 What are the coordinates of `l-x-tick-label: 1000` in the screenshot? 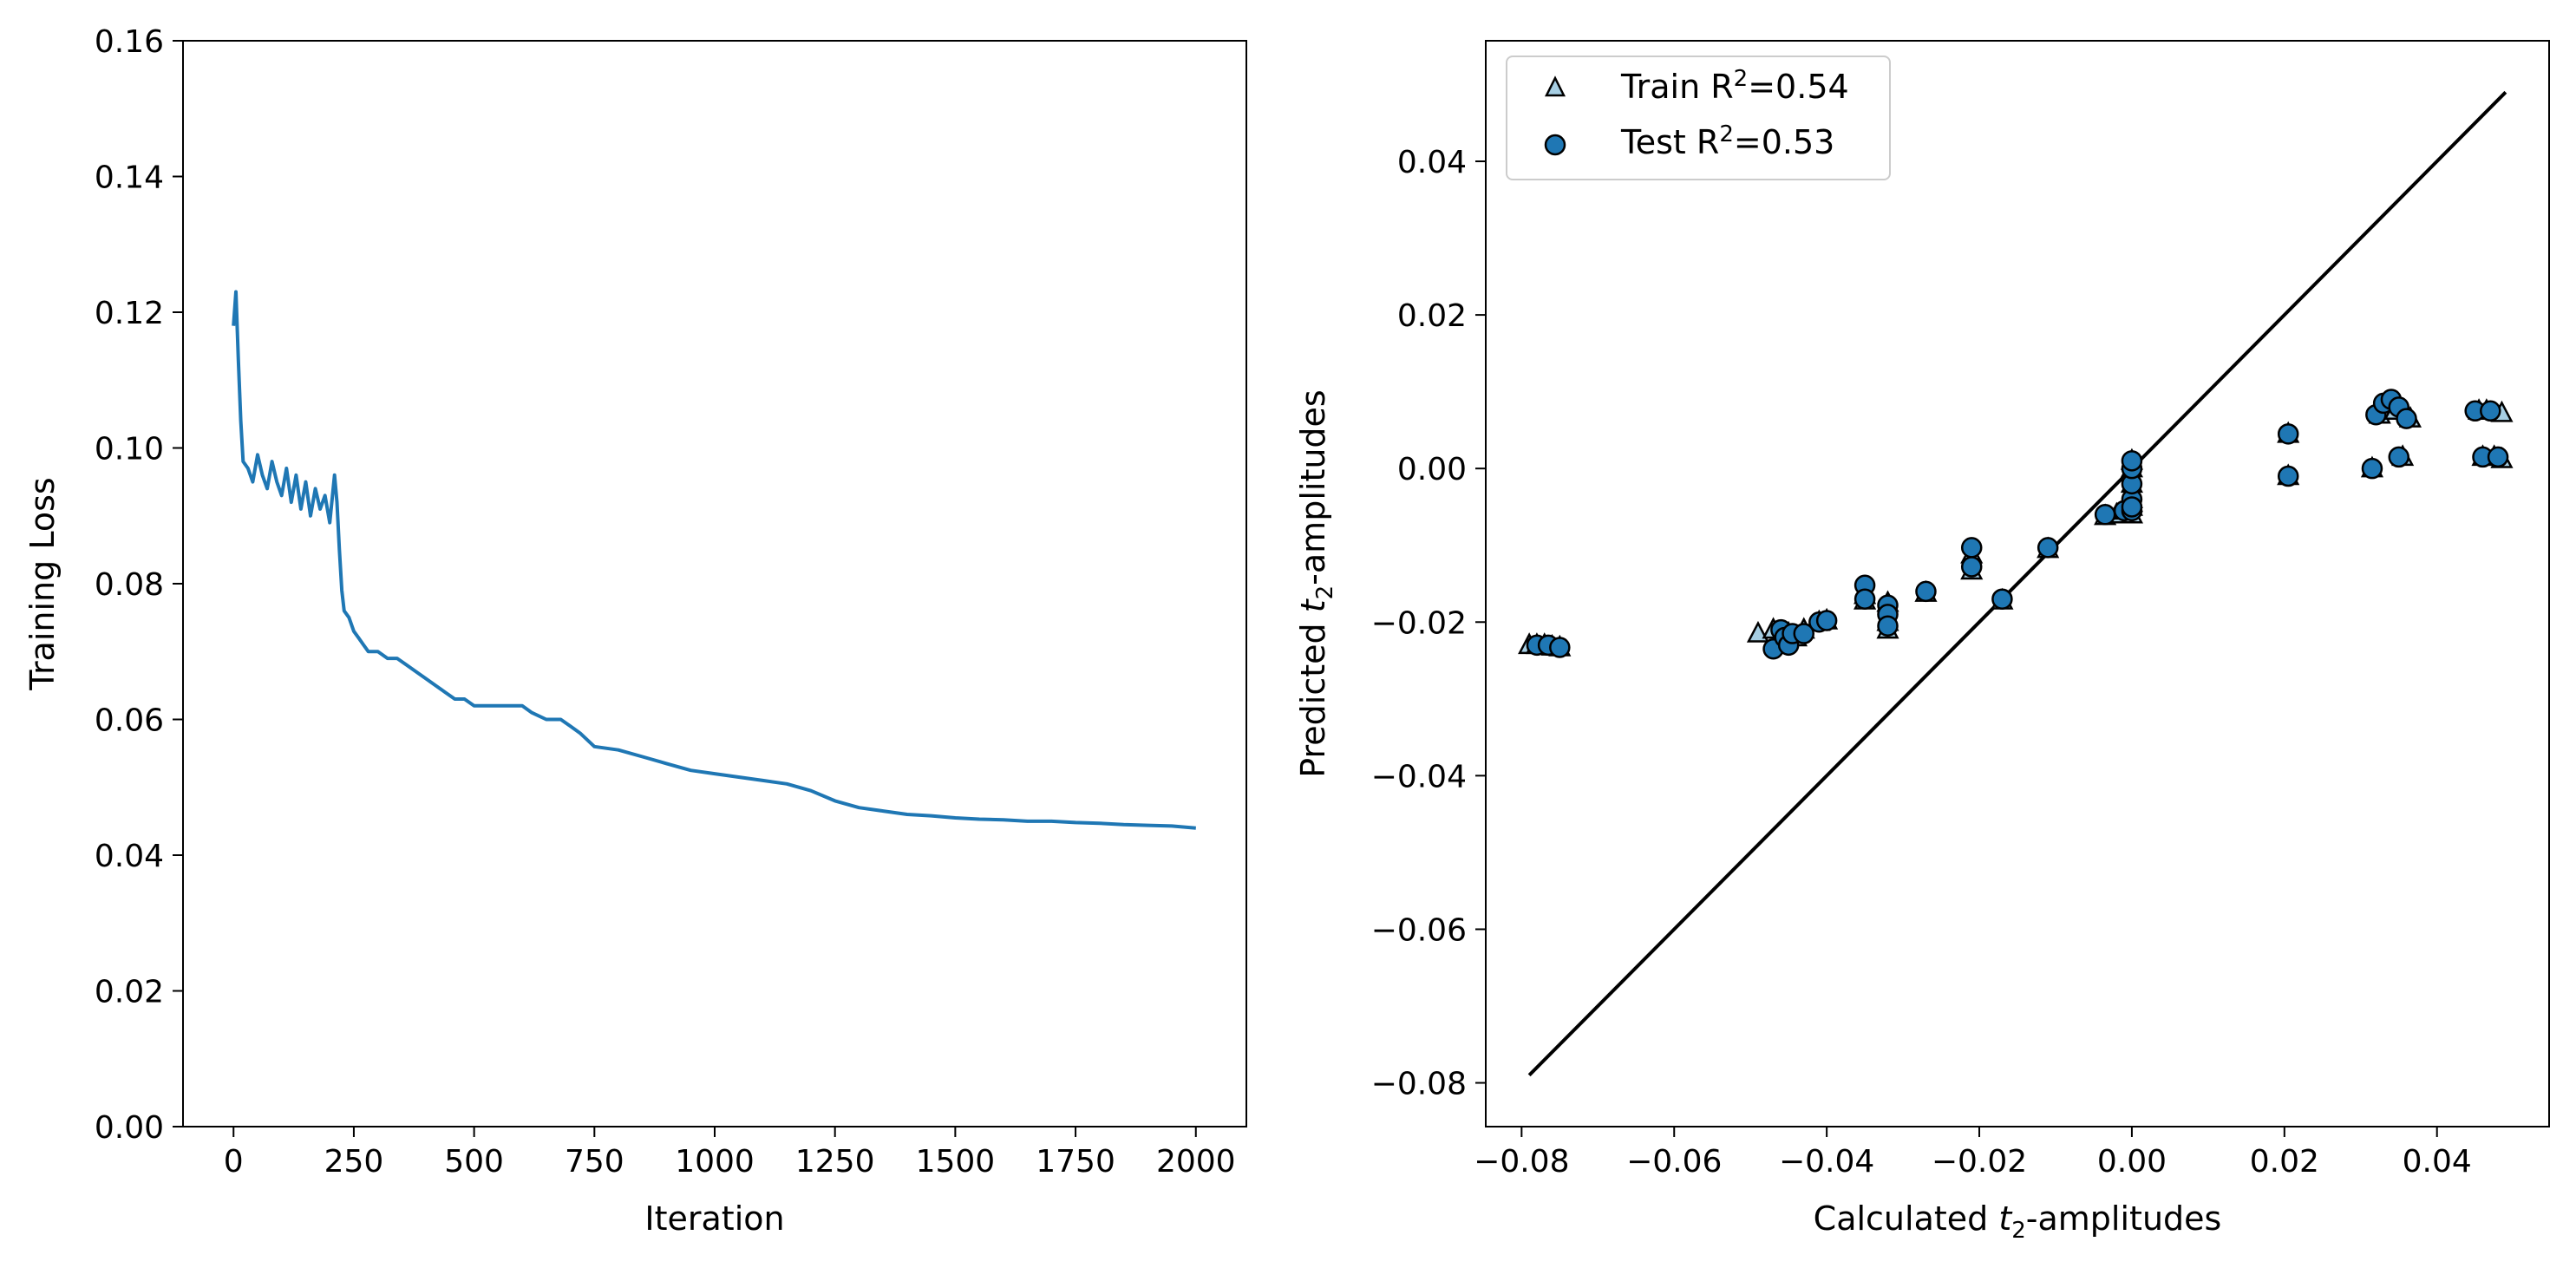 It's located at (715, 1162).